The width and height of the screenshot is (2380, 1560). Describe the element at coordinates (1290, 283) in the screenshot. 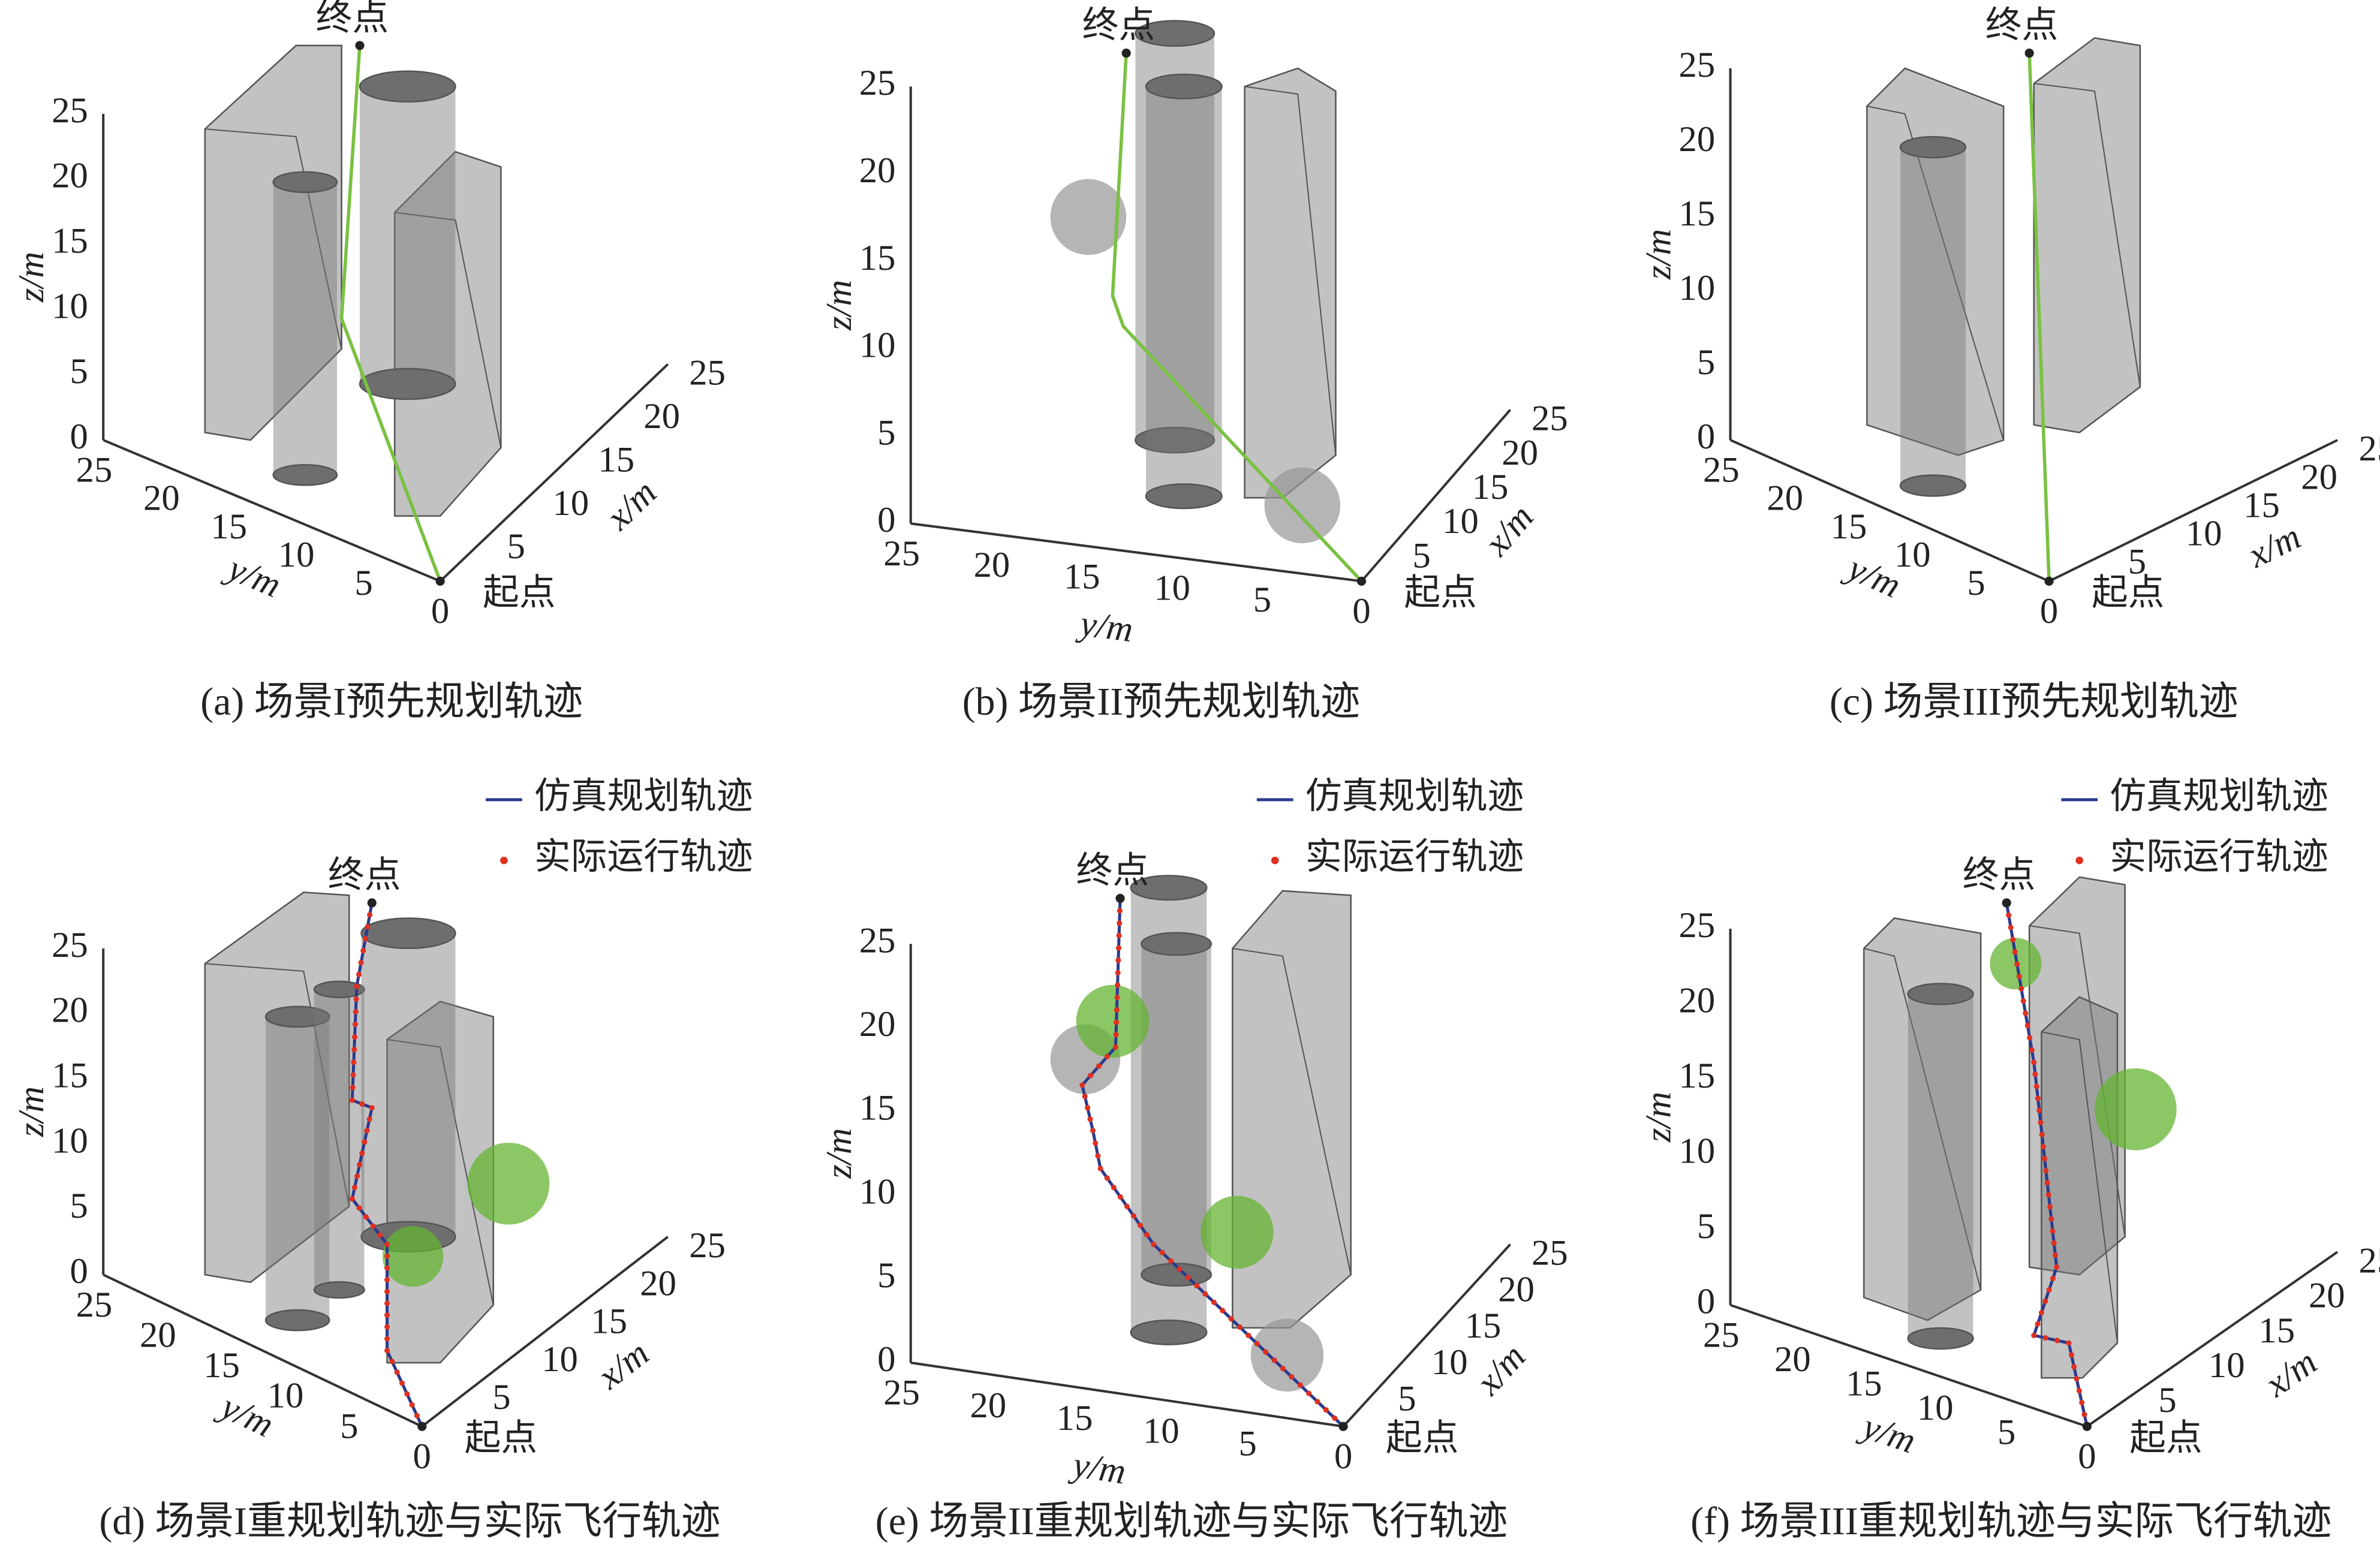

I see `box-obstacle` at that location.